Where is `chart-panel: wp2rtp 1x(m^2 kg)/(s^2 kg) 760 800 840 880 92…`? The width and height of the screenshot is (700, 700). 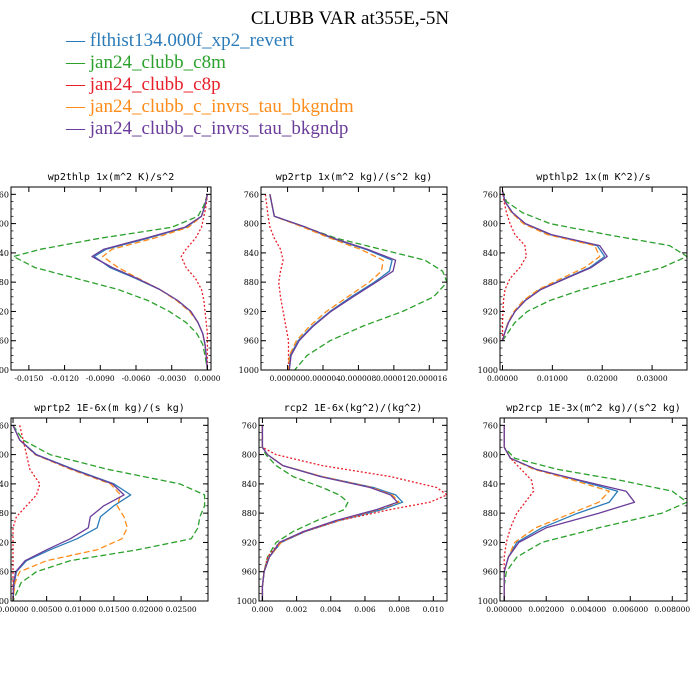
chart-panel: wp2rtp 1x(m^2 kg)/(s^2 kg) 760 800 840 880 92… is located at coordinates (343, 277).